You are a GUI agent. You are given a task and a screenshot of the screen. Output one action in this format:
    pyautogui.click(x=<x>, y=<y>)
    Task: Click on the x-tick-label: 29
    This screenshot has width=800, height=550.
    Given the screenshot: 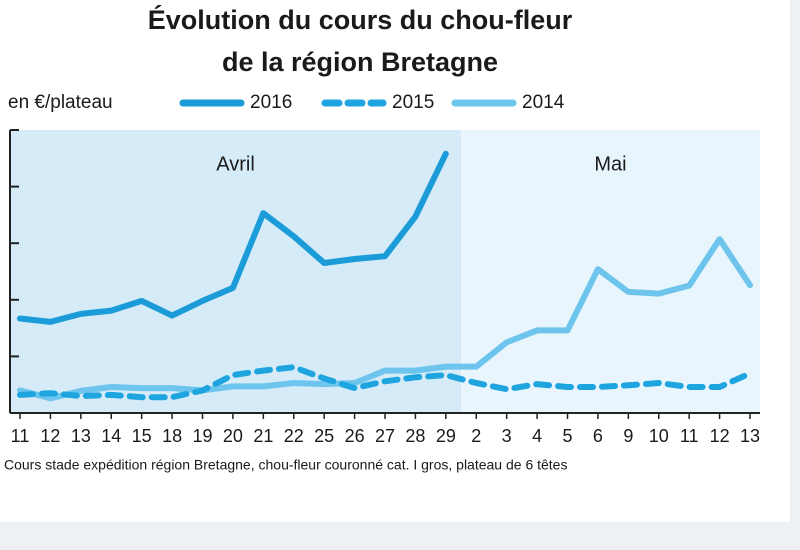 What is the action you would take?
    pyautogui.click(x=446, y=436)
    